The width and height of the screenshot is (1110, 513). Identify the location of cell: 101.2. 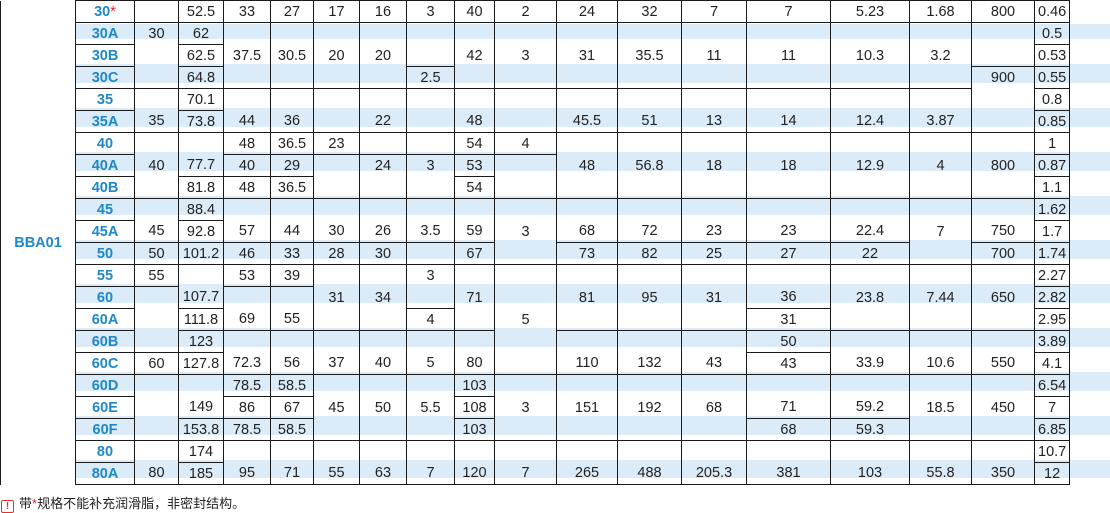
(201, 253).